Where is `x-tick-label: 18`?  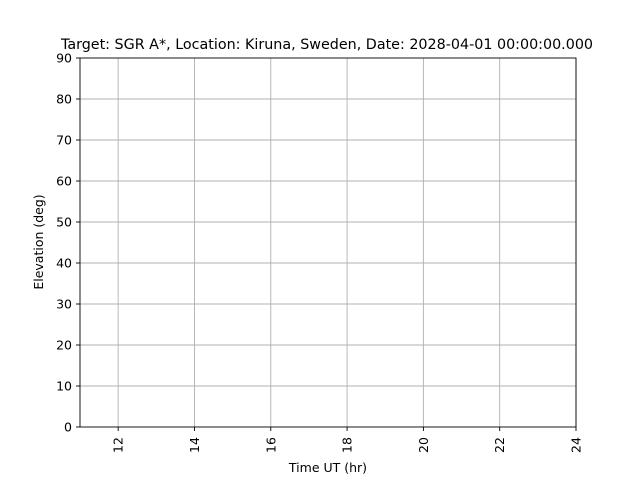
x-tick-label: 18 is located at coordinates (347, 445).